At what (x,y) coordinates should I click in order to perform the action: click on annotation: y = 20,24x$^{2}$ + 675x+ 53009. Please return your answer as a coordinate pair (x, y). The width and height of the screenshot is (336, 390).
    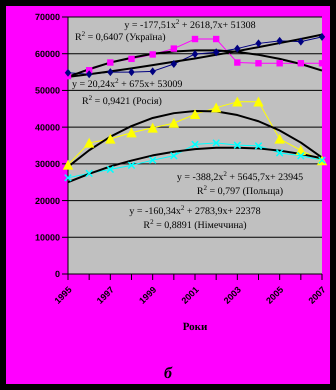
    Looking at the image, I should click on (127, 83).